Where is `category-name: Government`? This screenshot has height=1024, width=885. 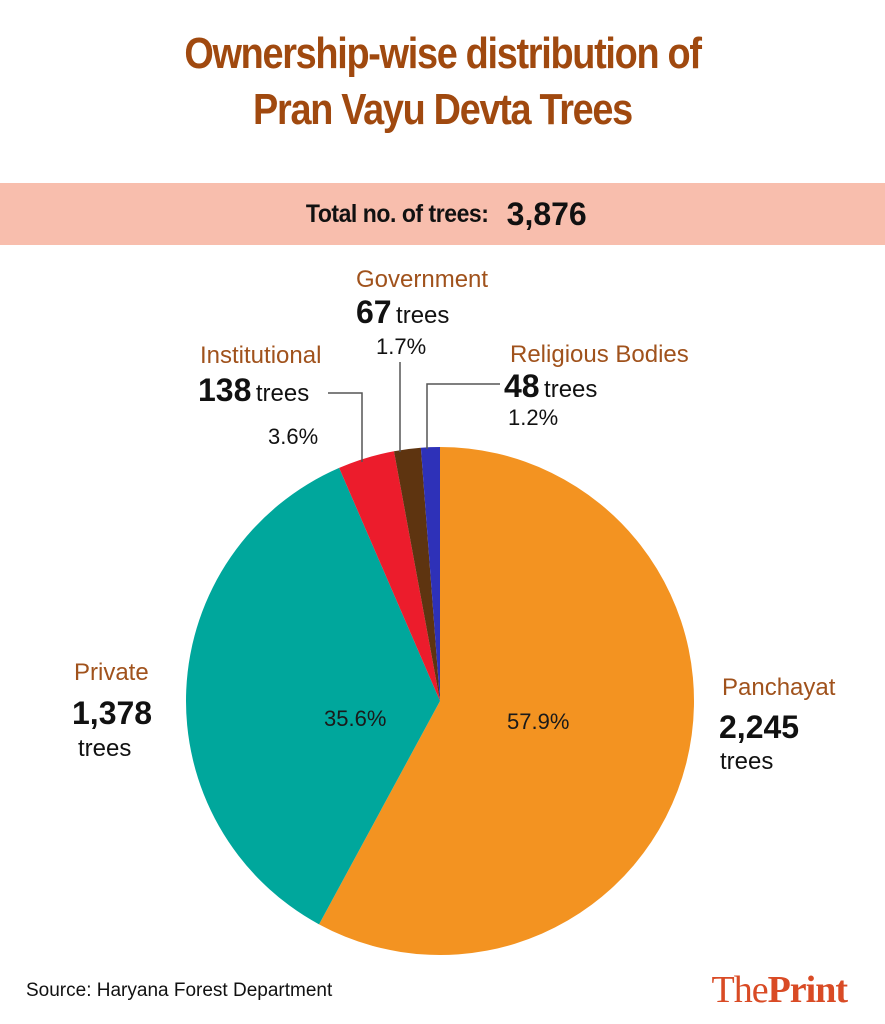
category-name: Government is located at coordinates (422, 279).